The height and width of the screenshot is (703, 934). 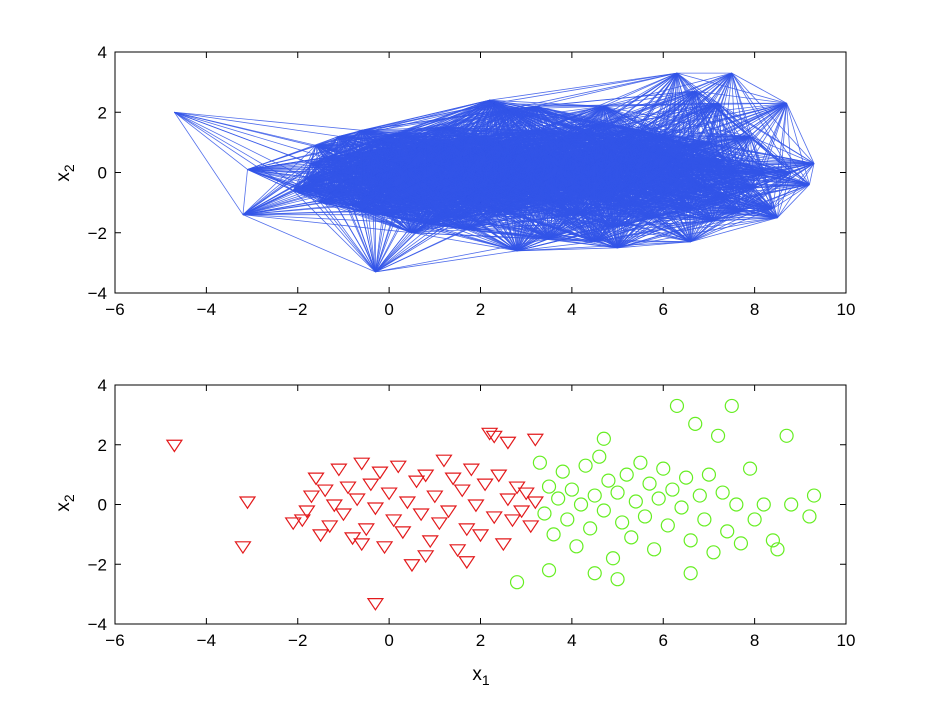 I want to click on x-tick-label: 2, so click(x=480, y=640).